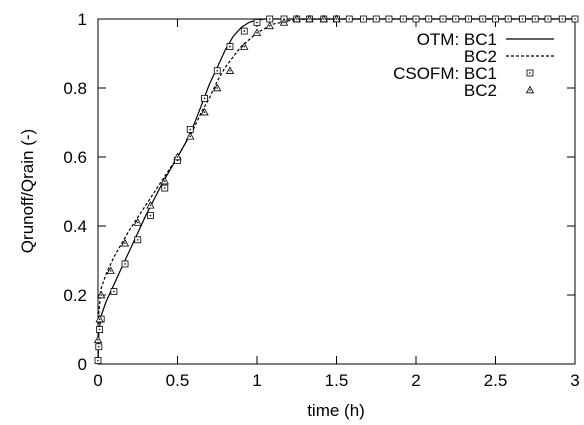  I want to click on y-tick-label: 0.2, so click(75, 295).